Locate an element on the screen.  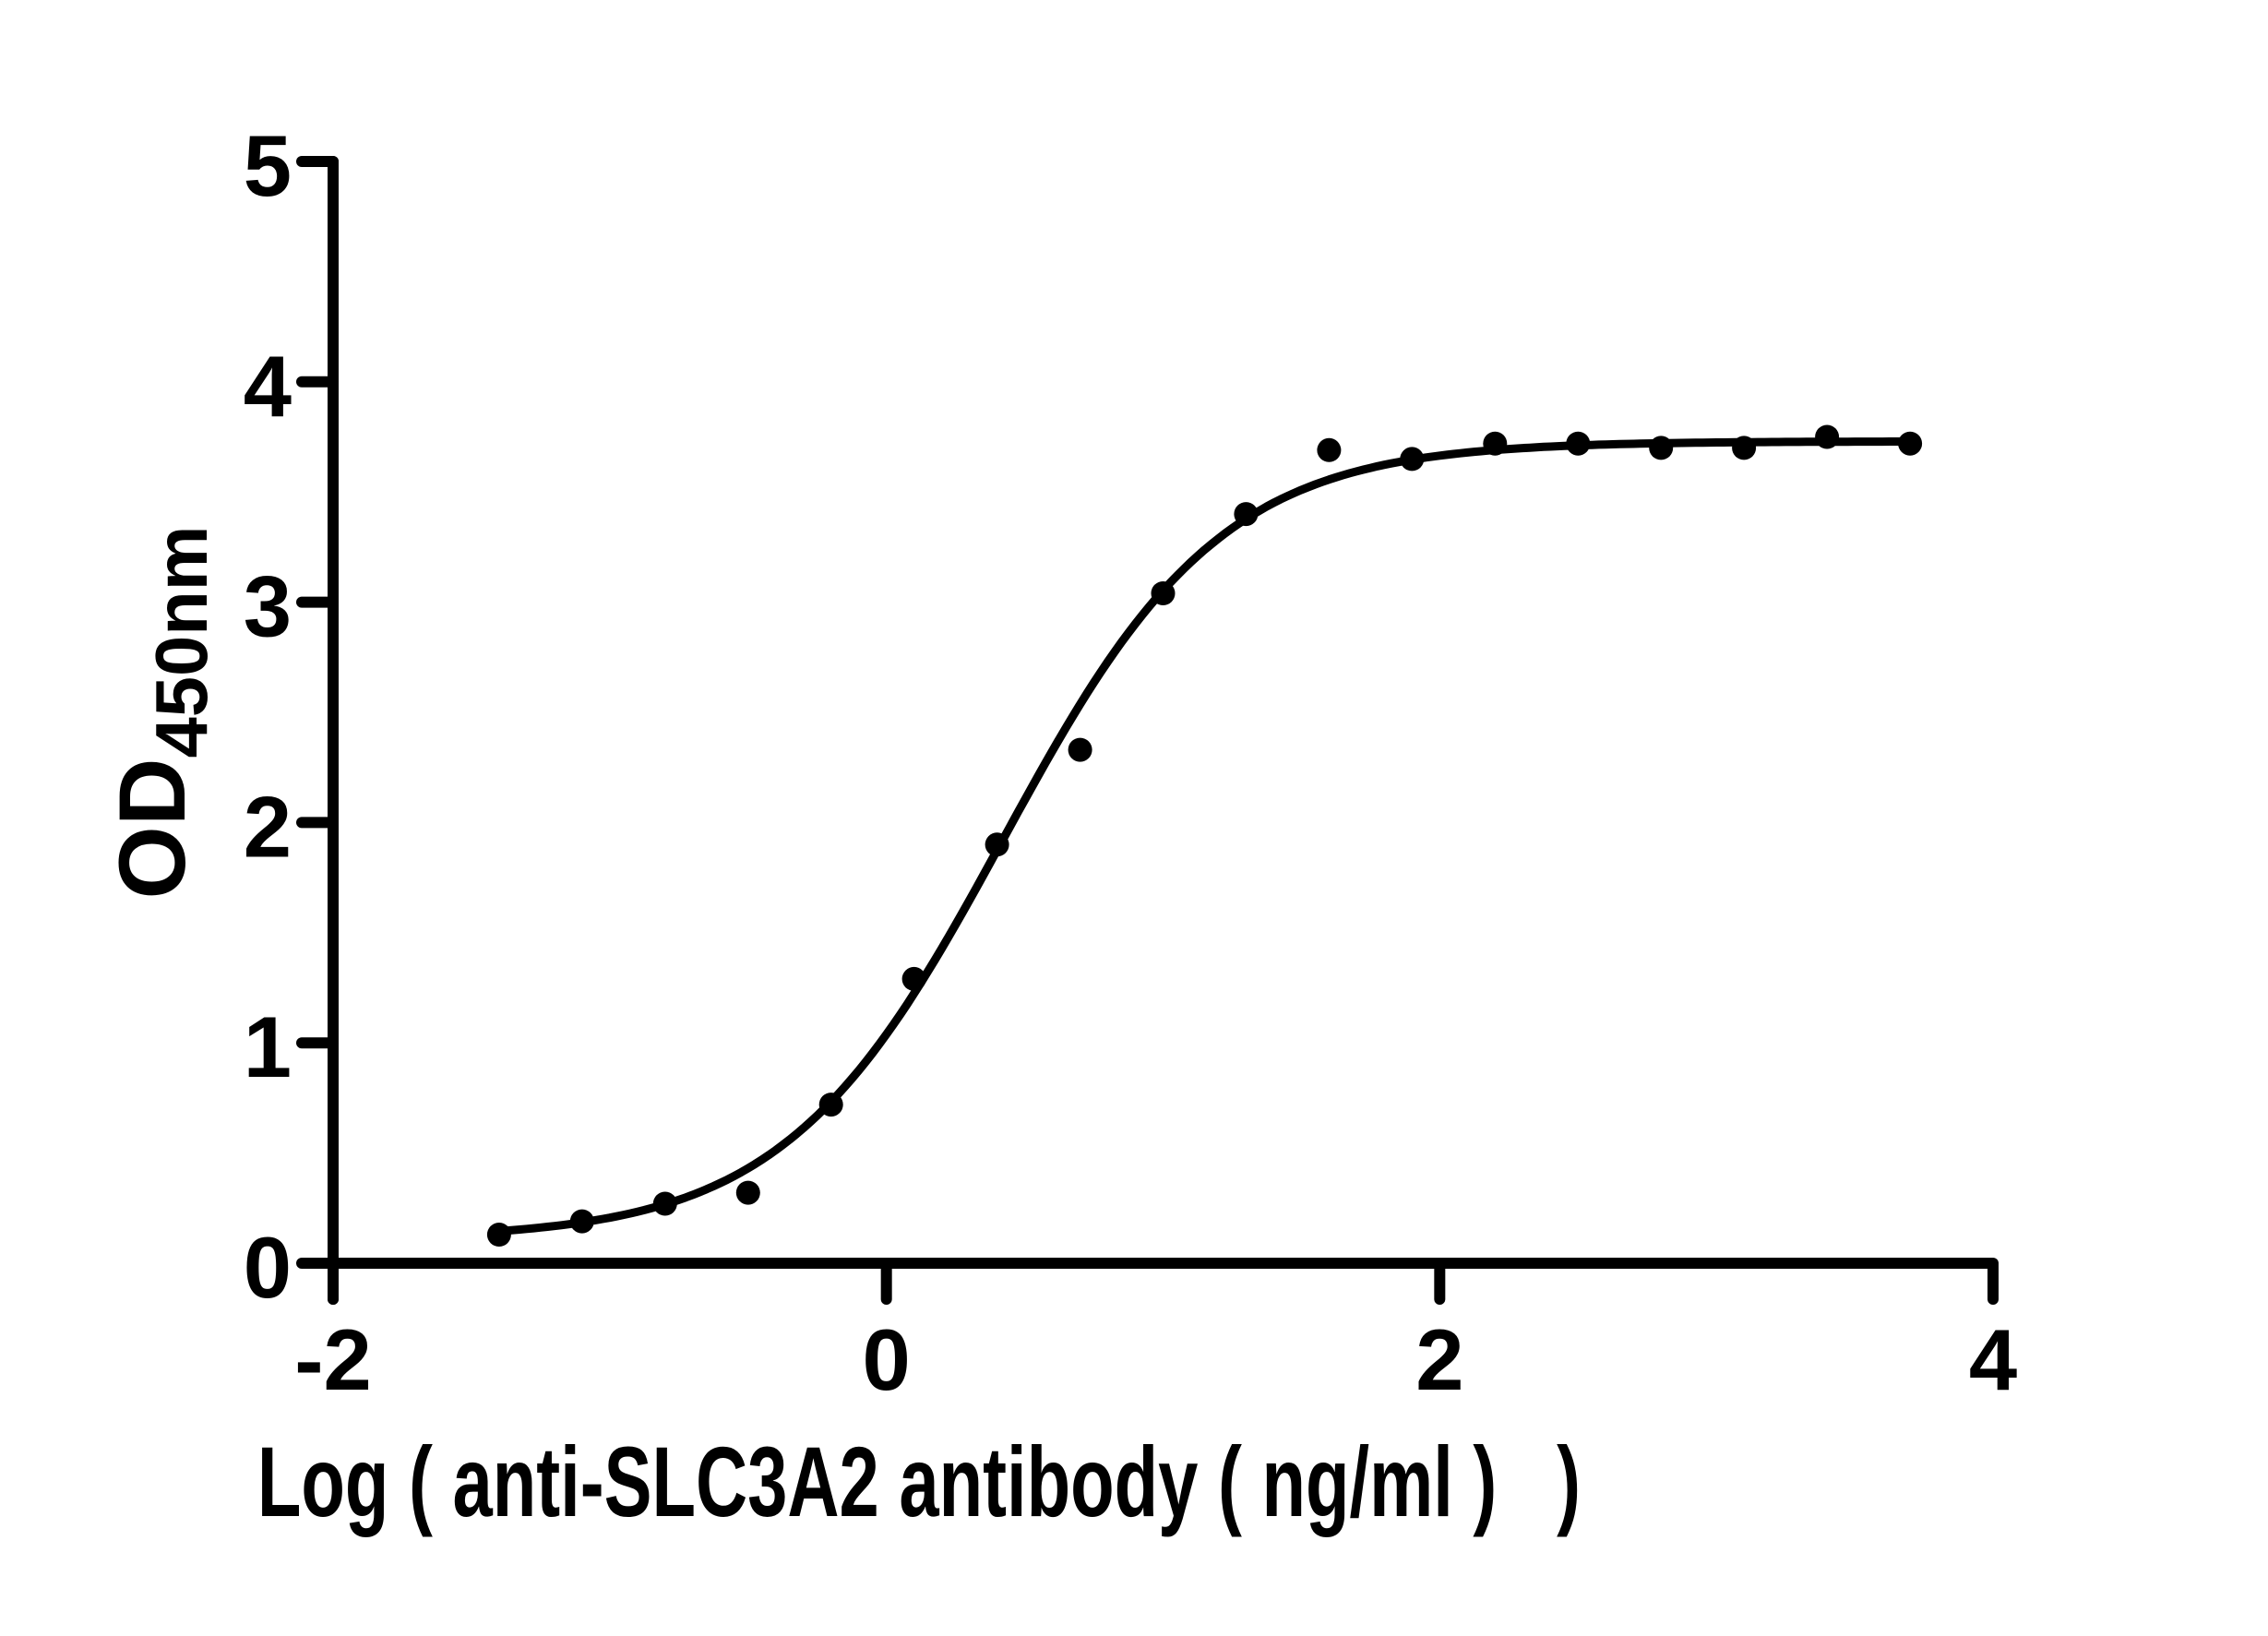
x-axis-tick-label: 4 is located at coordinates (1993, 1359).